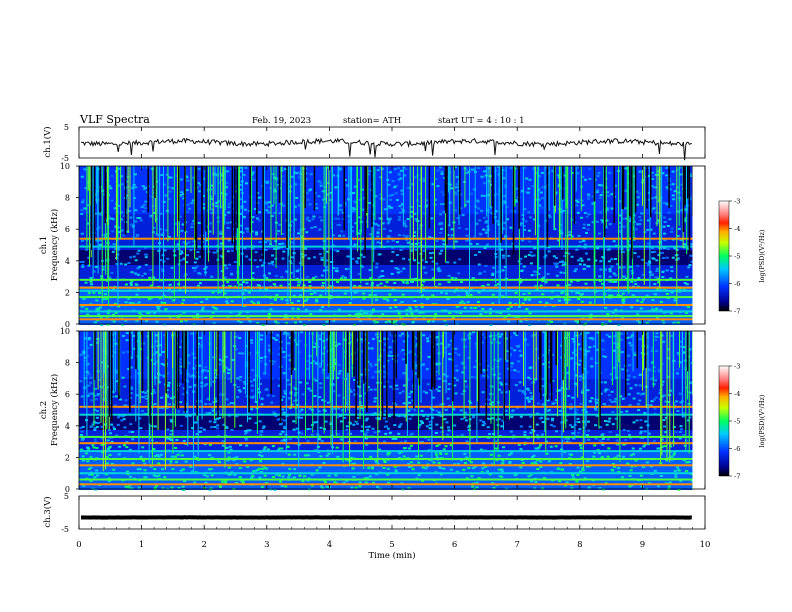 This screenshot has height=612, width=792. What do you see at coordinates (742, 422) in the screenshot?
I see `ch2-colorbar: -3 -4 -5 -6 -7 log(PSD)(V²/Hz)` at bounding box center [742, 422].